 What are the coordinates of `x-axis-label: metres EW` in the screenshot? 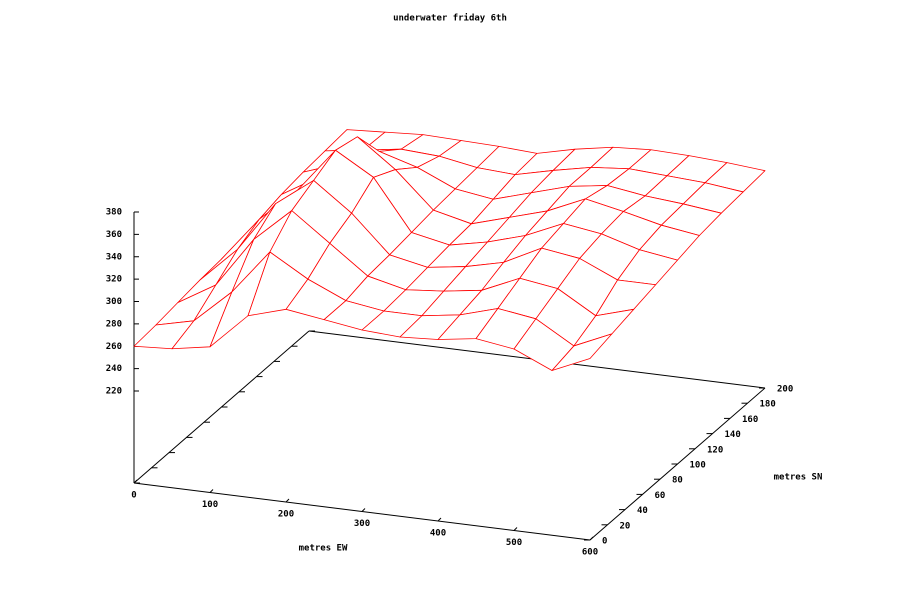 It's located at (323, 549).